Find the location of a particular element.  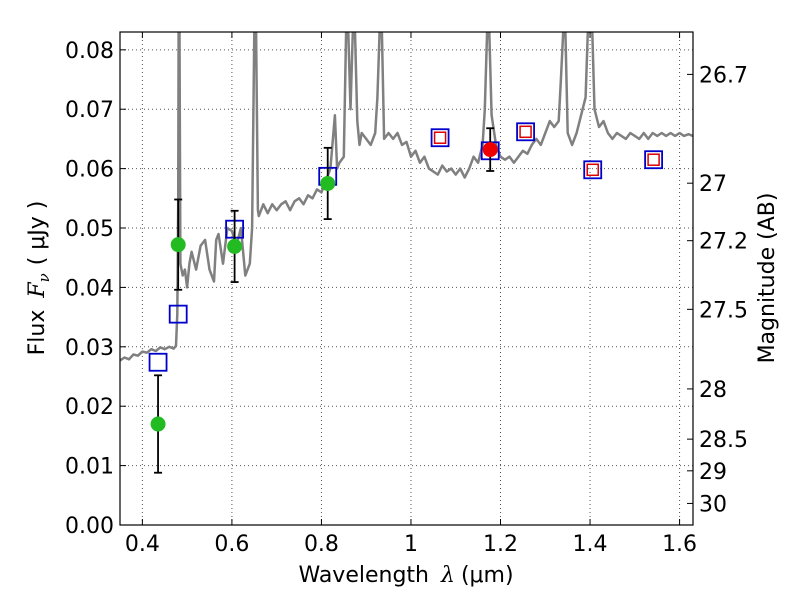

y-tick-label: 0.06 is located at coordinates (89, 170).